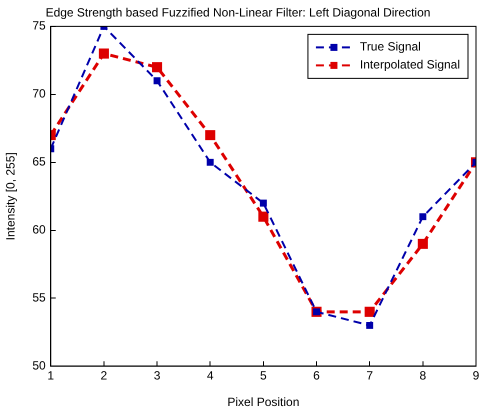  What do you see at coordinates (263, 402) in the screenshot?
I see `x-axis-title: Pixel Position` at bounding box center [263, 402].